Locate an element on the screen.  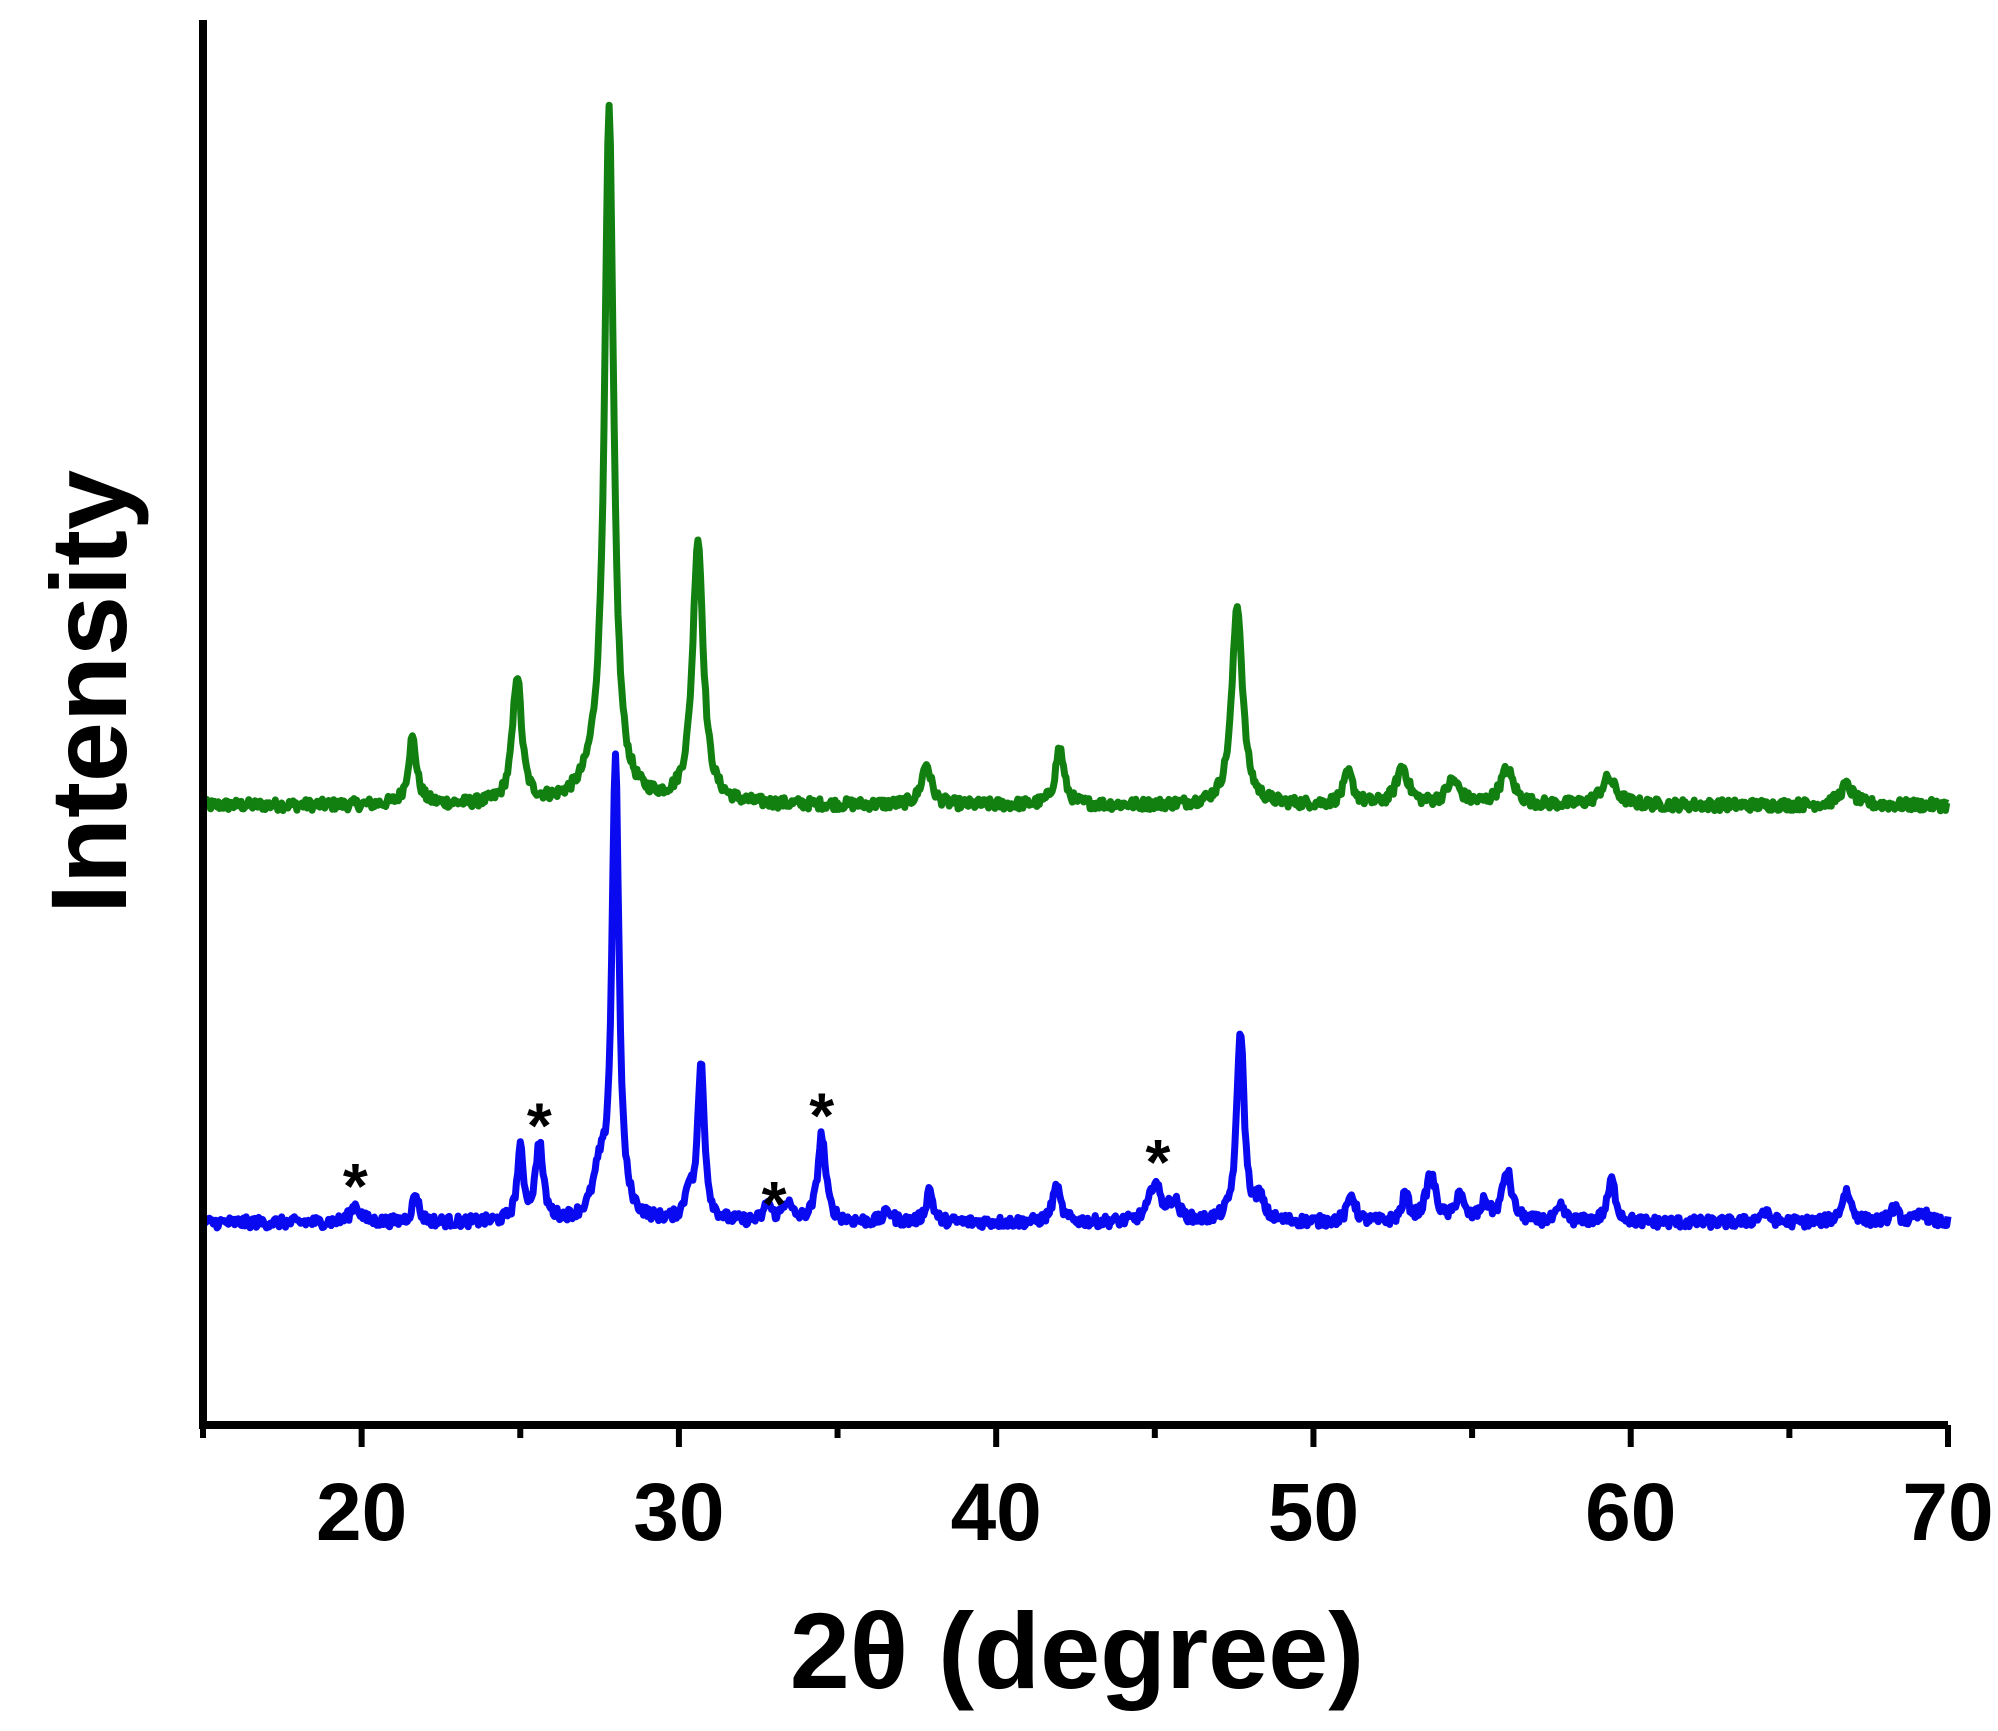
x-tick-label: 30 is located at coordinates (678, 1512).